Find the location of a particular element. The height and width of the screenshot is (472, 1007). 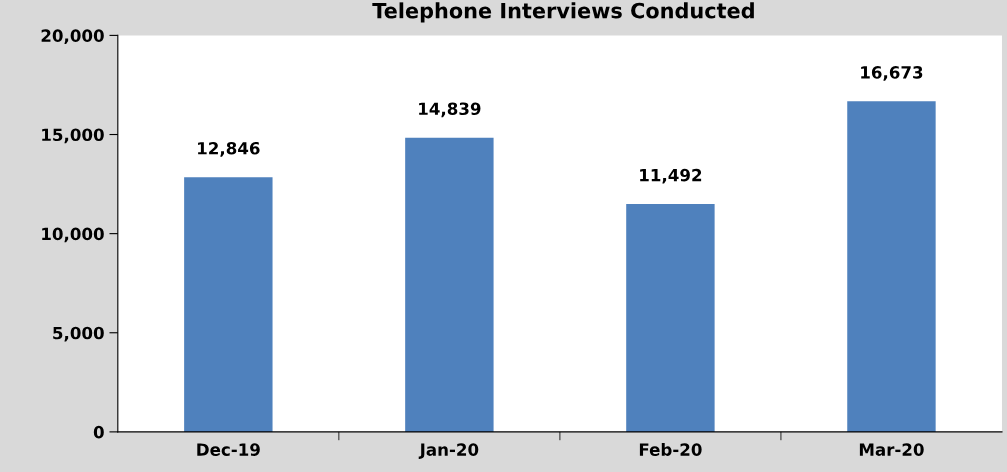

x-tick-label: Feb-20 is located at coordinates (670, 449).